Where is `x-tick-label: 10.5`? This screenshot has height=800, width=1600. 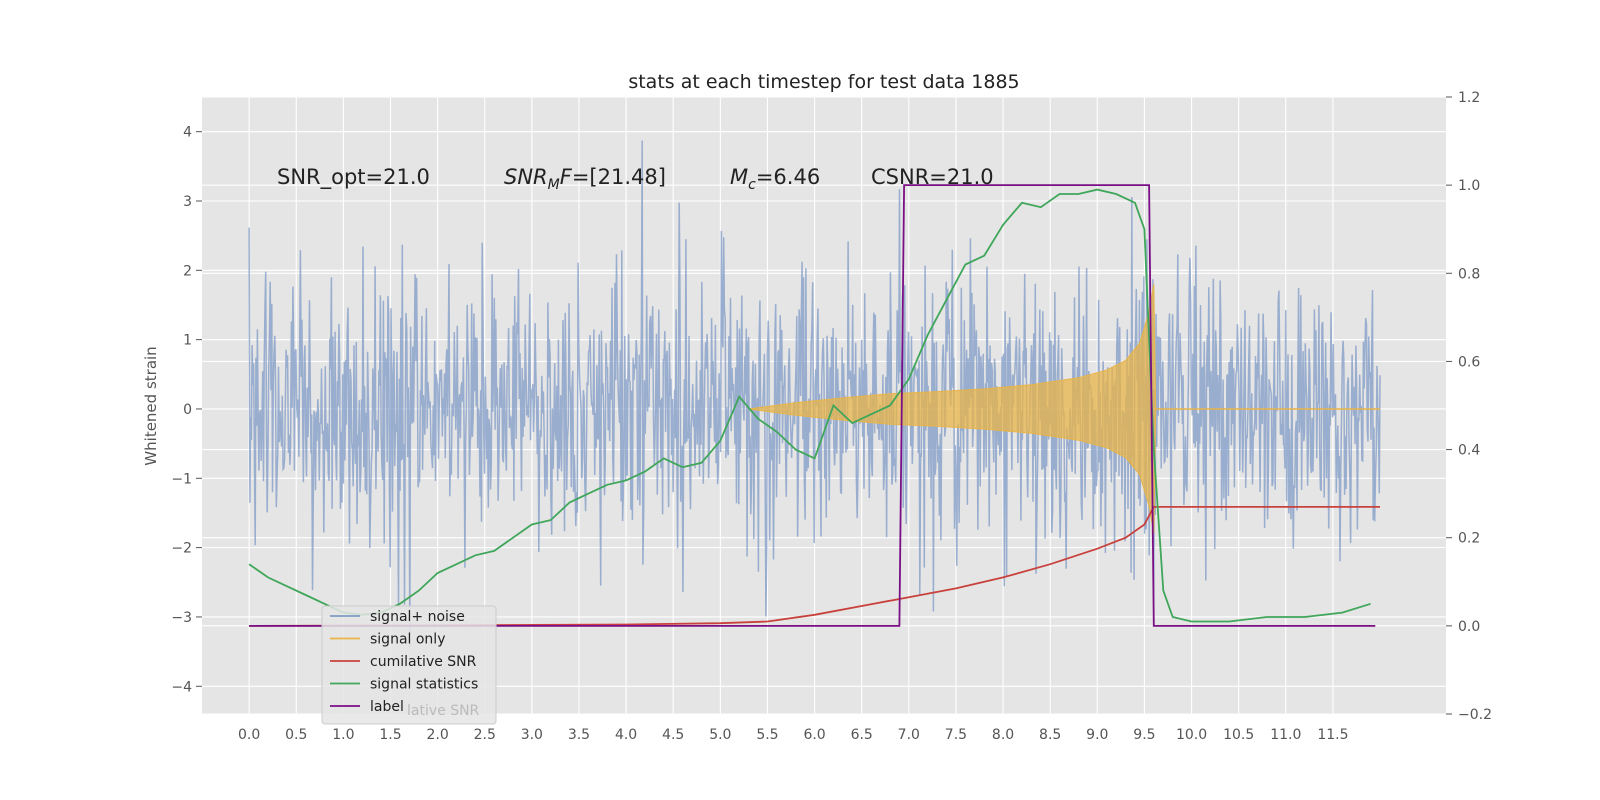
x-tick-label: 10.5 is located at coordinates (1238, 735).